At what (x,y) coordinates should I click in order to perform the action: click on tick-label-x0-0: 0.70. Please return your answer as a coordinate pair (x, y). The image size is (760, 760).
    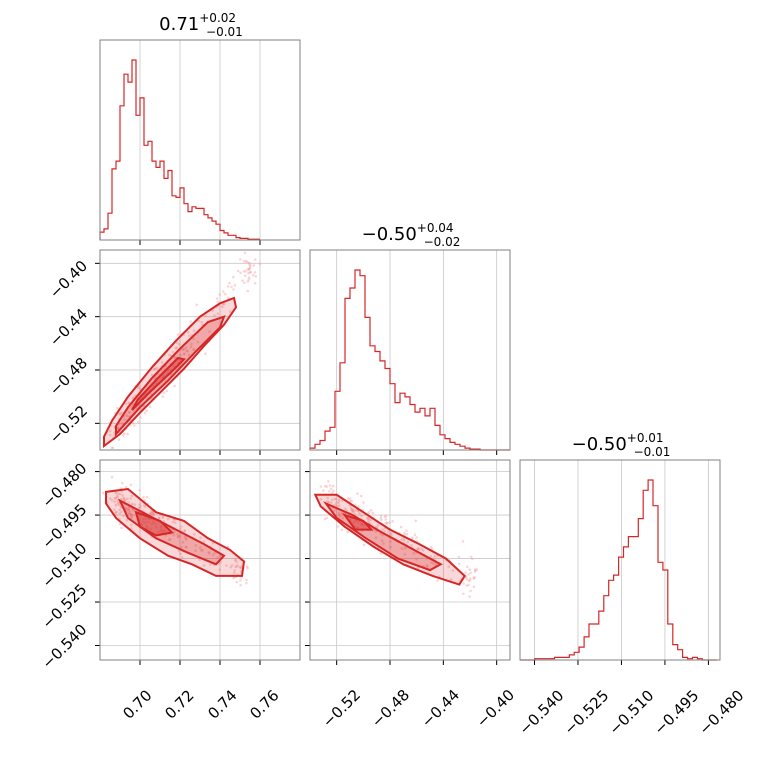
    Looking at the image, I should click on (137, 704).